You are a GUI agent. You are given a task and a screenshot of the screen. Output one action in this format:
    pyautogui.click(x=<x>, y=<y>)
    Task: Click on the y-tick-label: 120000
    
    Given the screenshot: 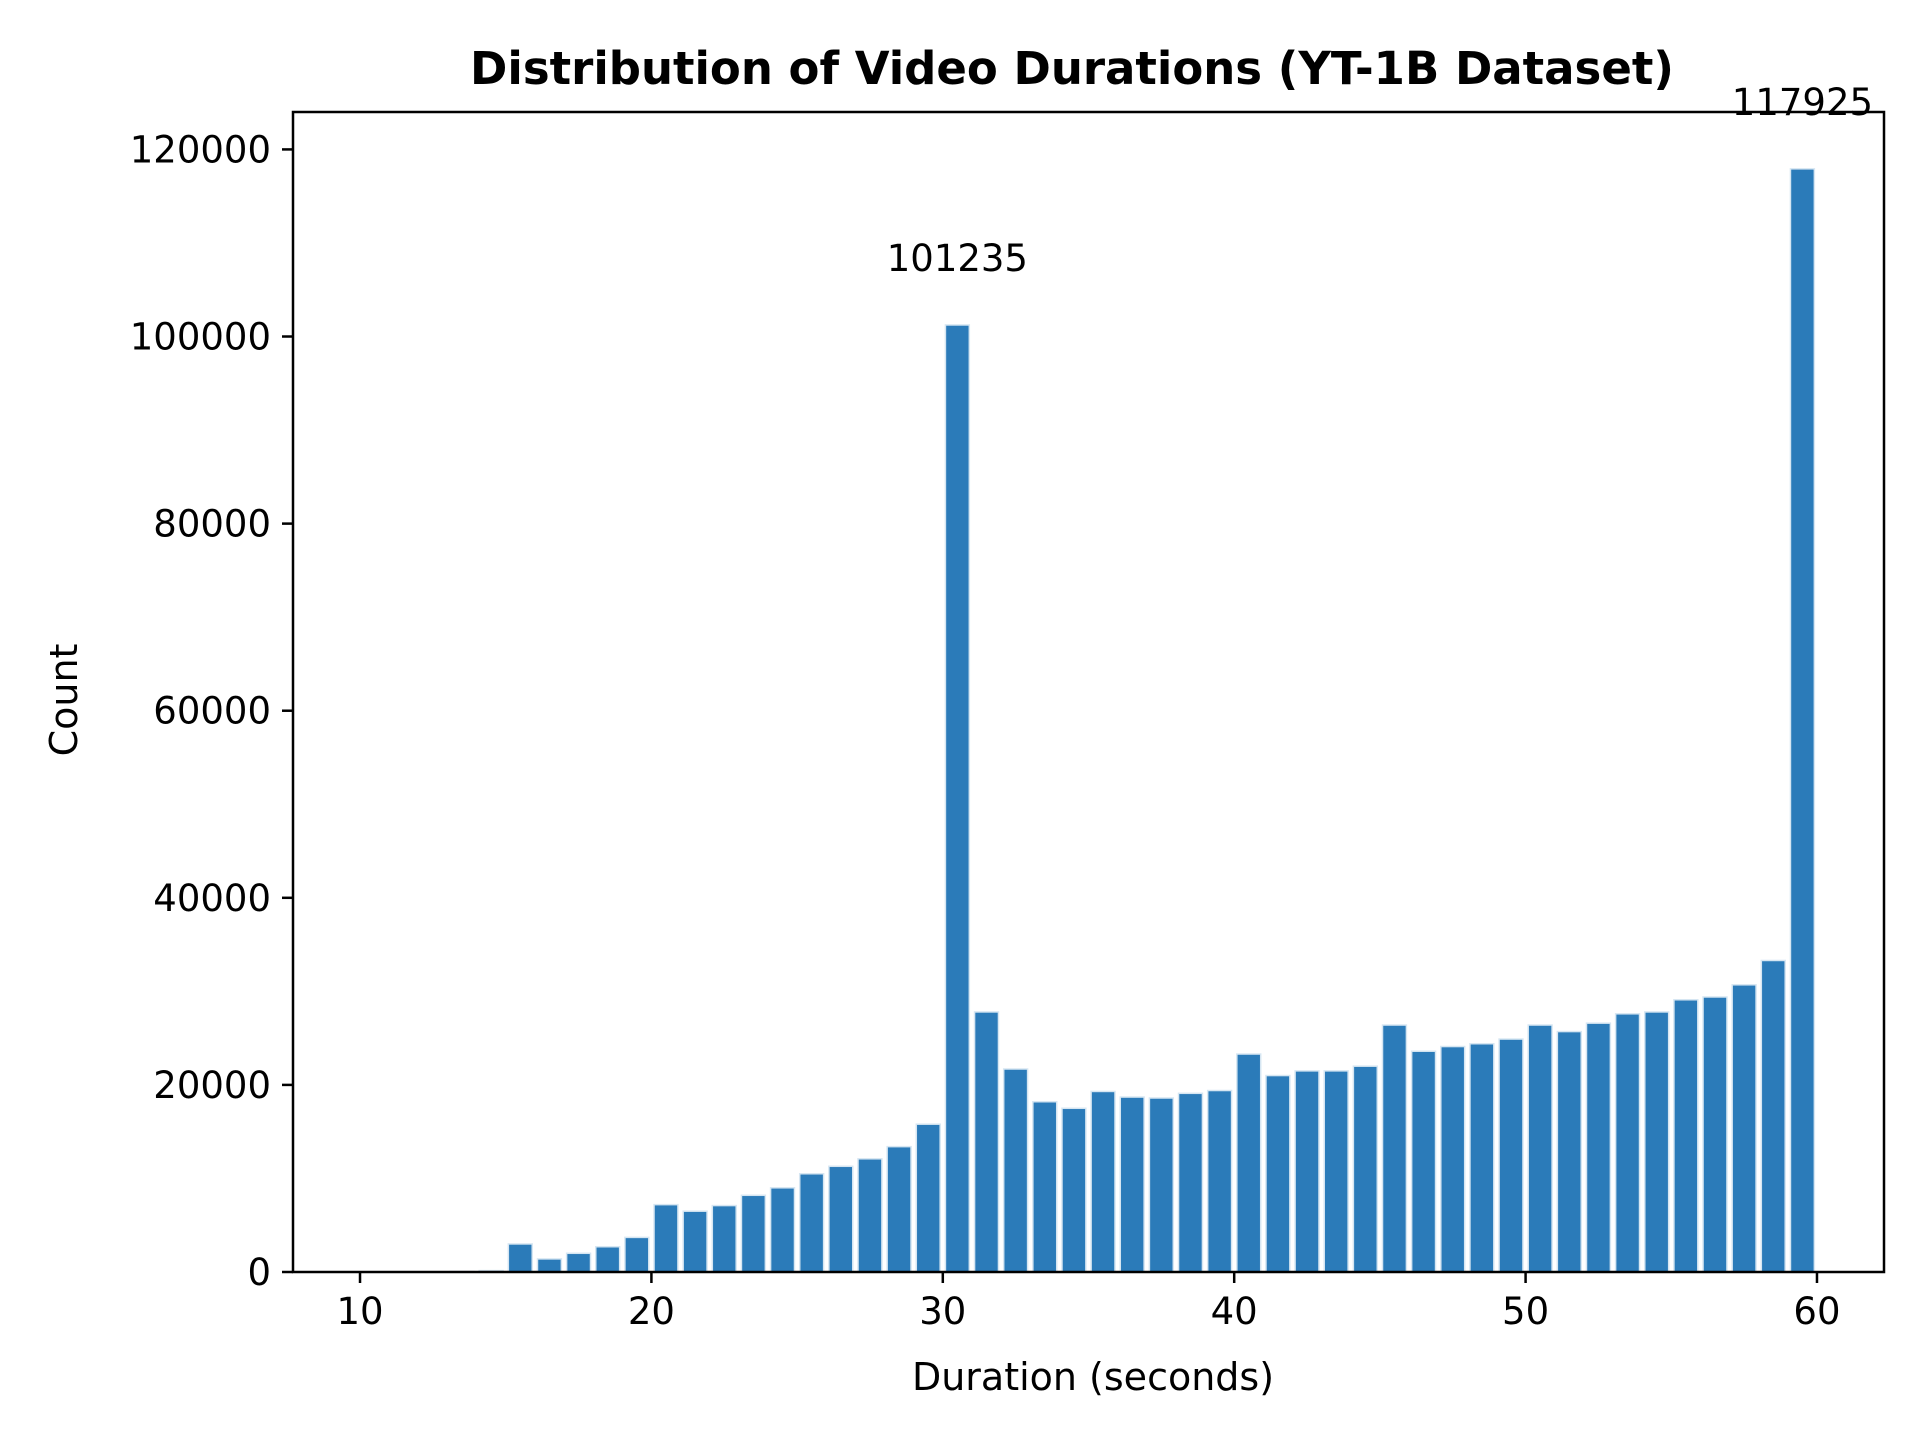 What is the action you would take?
    pyautogui.click(x=200, y=149)
    